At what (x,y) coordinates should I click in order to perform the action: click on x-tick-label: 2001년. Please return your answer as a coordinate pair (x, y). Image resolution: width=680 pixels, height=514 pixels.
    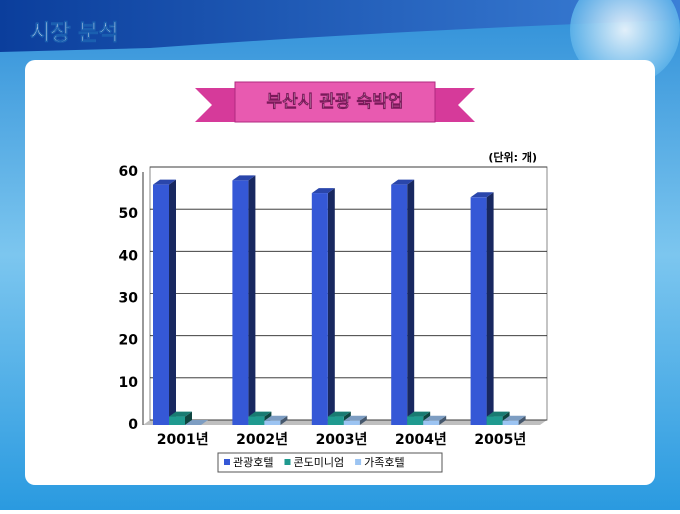
    Looking at the image, I should click on (183, 440).